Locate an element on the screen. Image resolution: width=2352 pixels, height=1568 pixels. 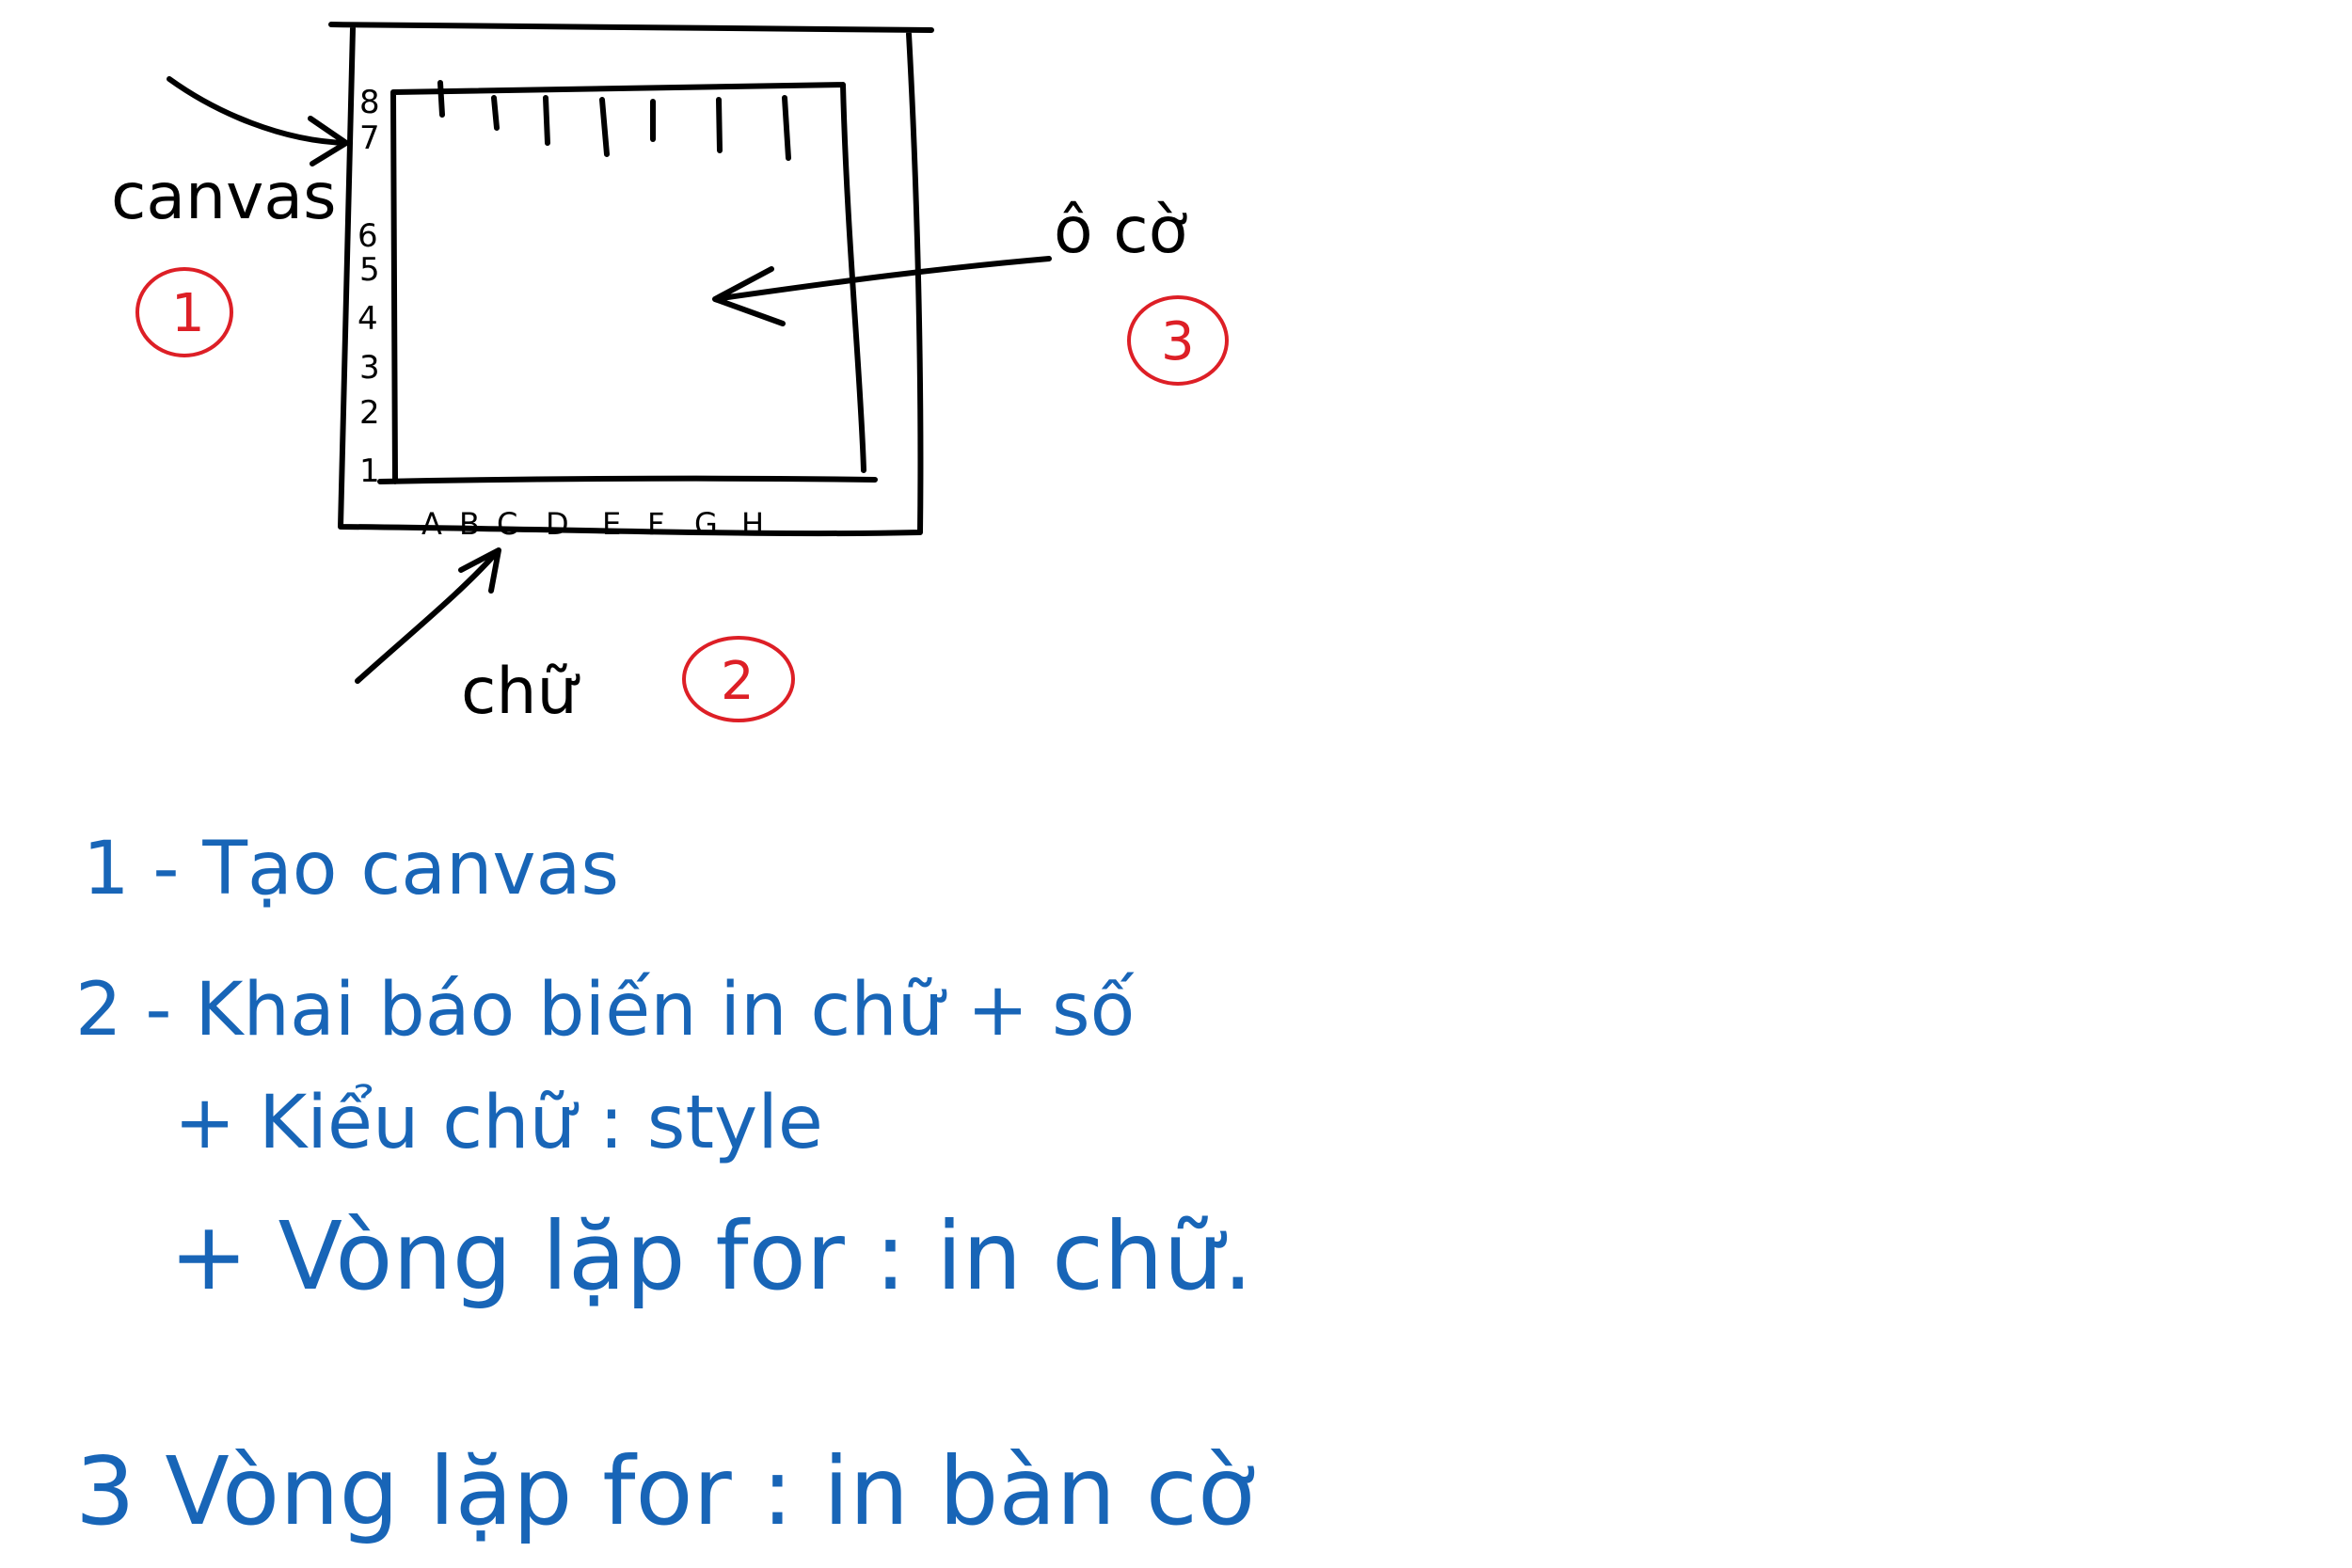
badge-number: 1 is located at coordinates (188, 313).